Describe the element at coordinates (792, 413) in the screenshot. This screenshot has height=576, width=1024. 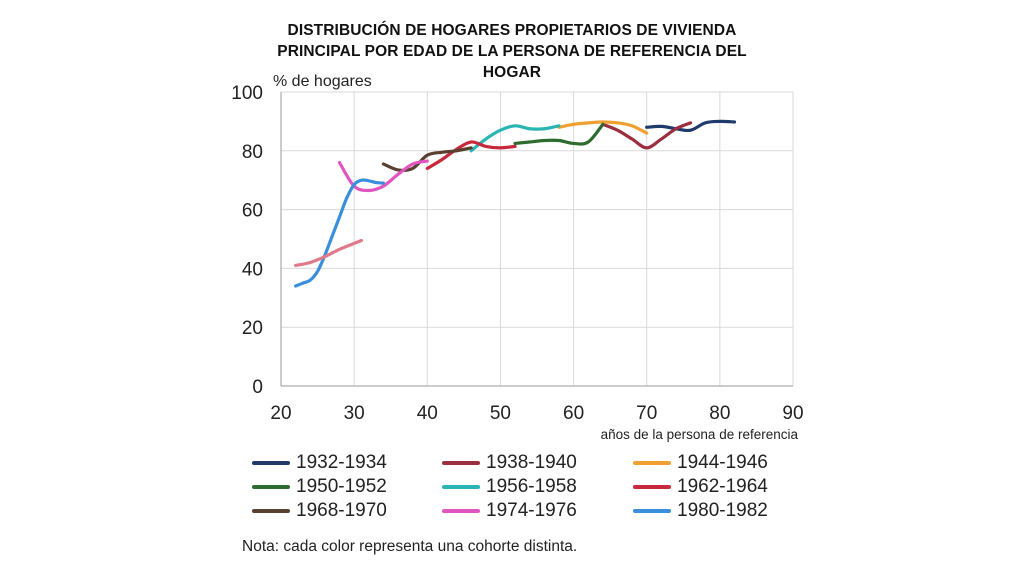
I see `x-tick-label: 90` at that location.